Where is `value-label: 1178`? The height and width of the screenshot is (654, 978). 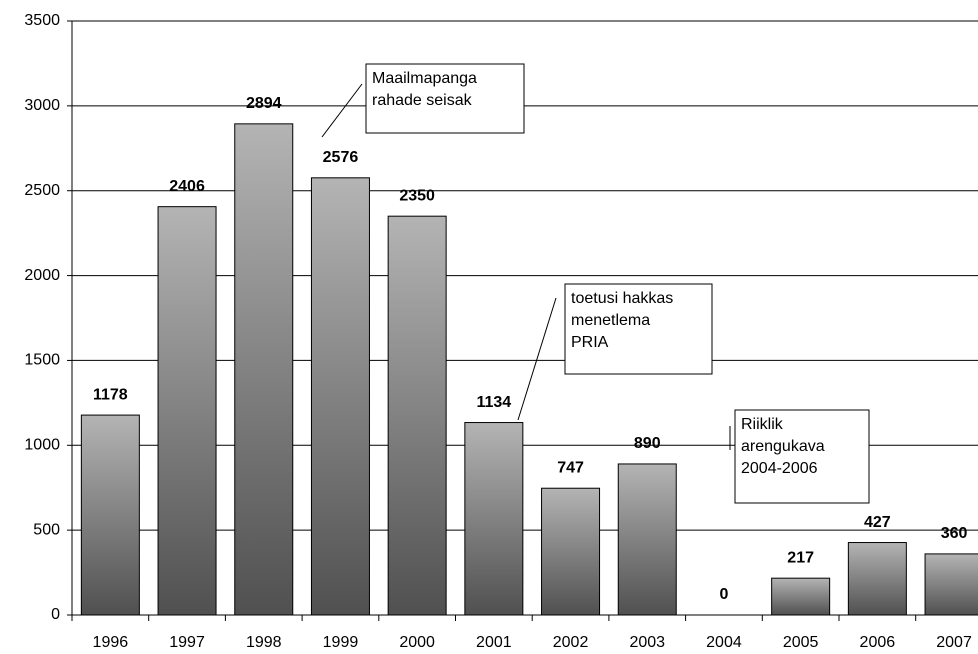 value-label: 1178 is located at coordinates (110, 394).